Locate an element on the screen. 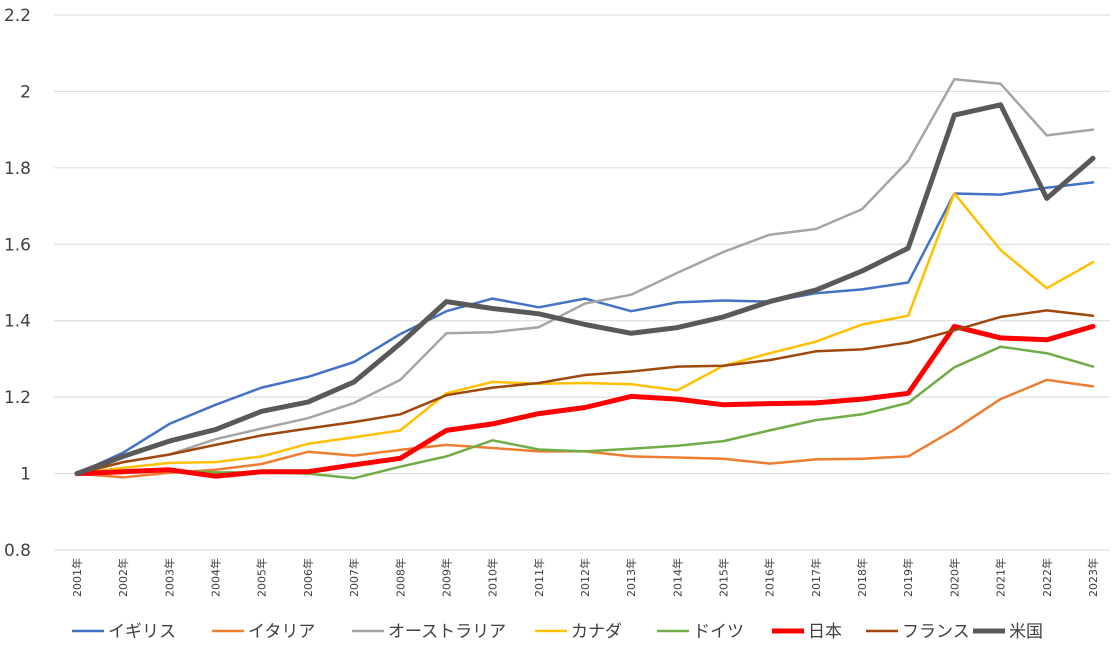 The image size is (1120, 648). legend-item: イギリス is located at coordinates (124, 632).